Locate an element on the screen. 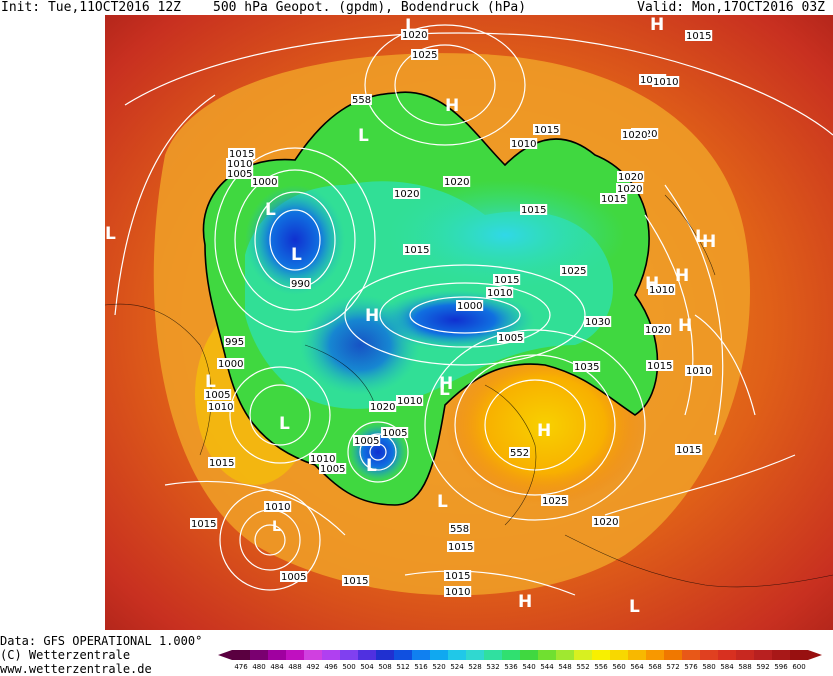 The height and width of the screenshot is (676, 833). color-scale-left-arrow is located at coordinates (225, 655).